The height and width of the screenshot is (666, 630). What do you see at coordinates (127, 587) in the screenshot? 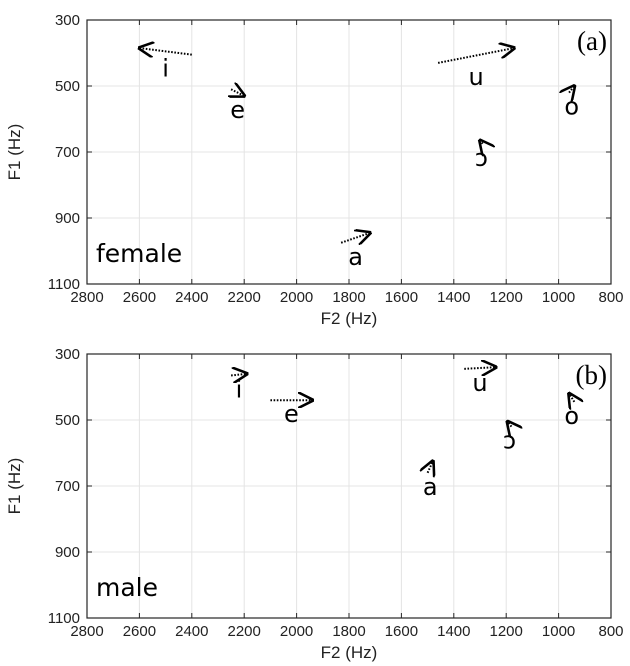
I see `group-label: male` at bounding box center [127, 587].